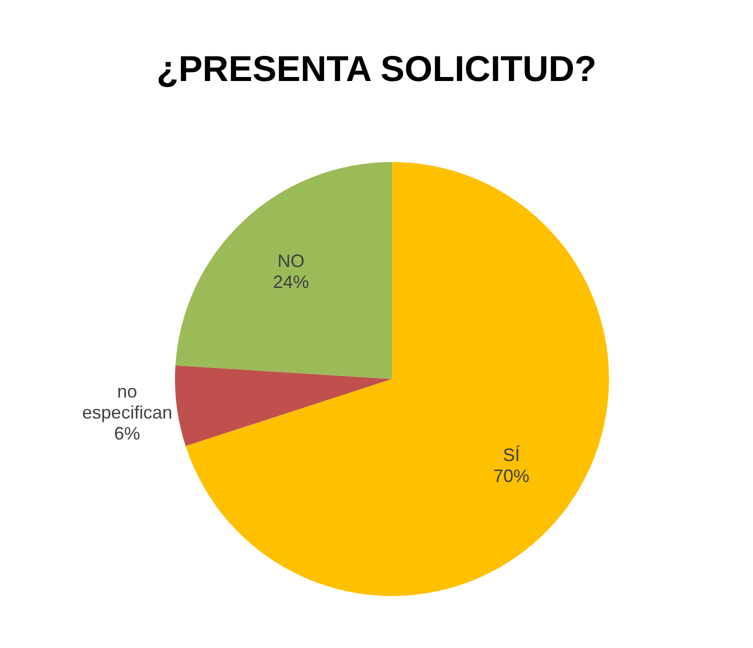  Describe the element at coordinates (377, 69) in the screenshot. I see `chart-title: ¿PRESENTA SOLICITUD?` at that location.